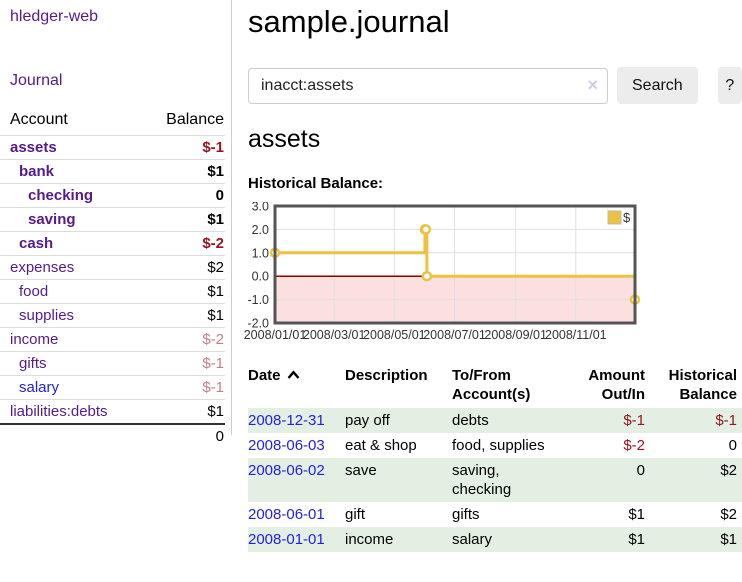  I want to click on x-tick-label: 2008/03/01, so click(334, 335).